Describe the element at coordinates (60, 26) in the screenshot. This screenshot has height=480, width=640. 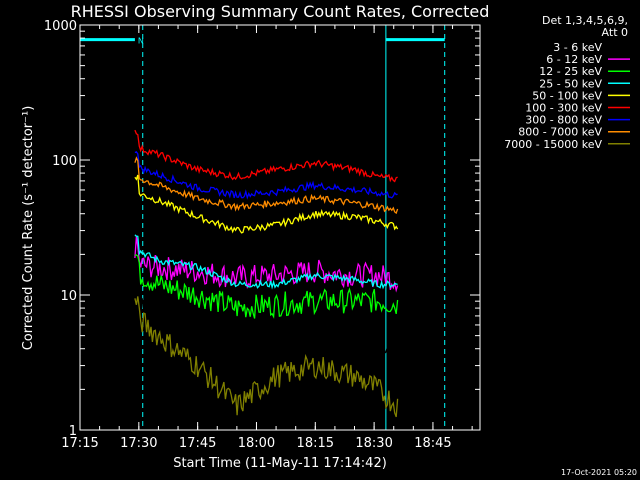
I see `y-tick-label: 1000` at that location.